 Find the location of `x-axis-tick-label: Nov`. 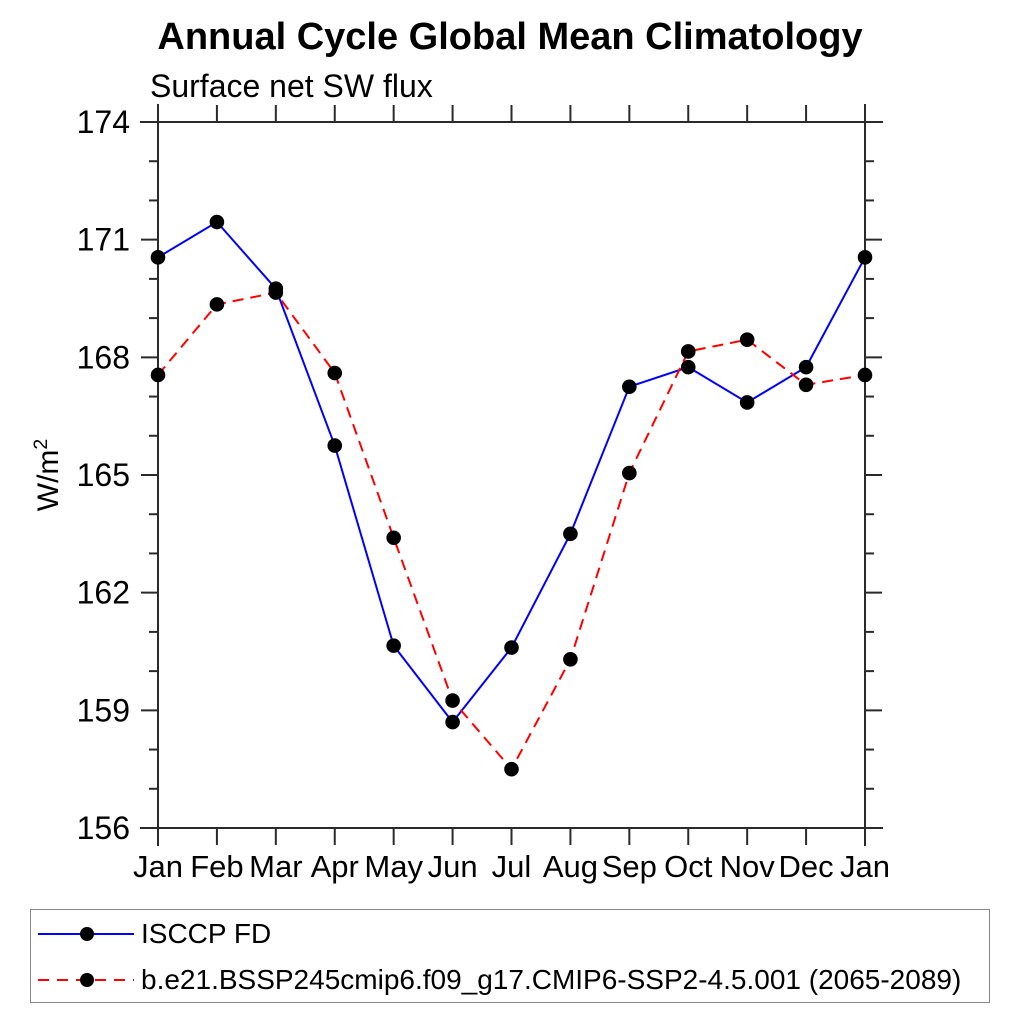

x-axis-tick-label: Nov is located at coordinates (748, 866).